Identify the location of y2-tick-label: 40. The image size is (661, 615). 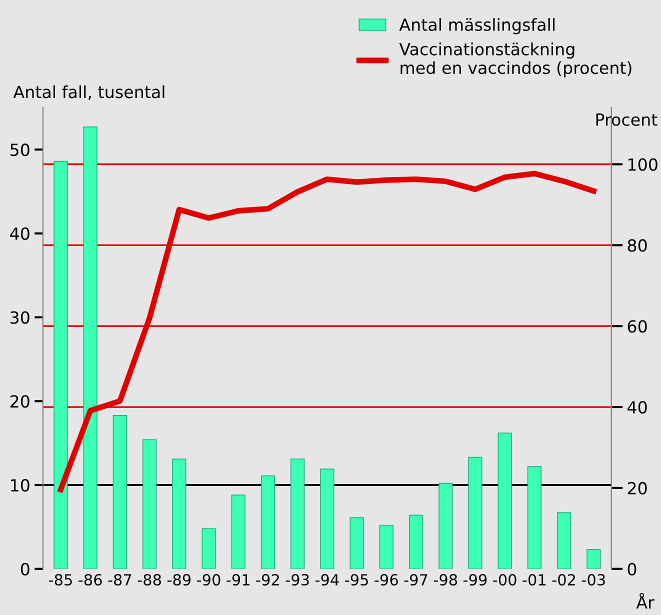
(637, 407).